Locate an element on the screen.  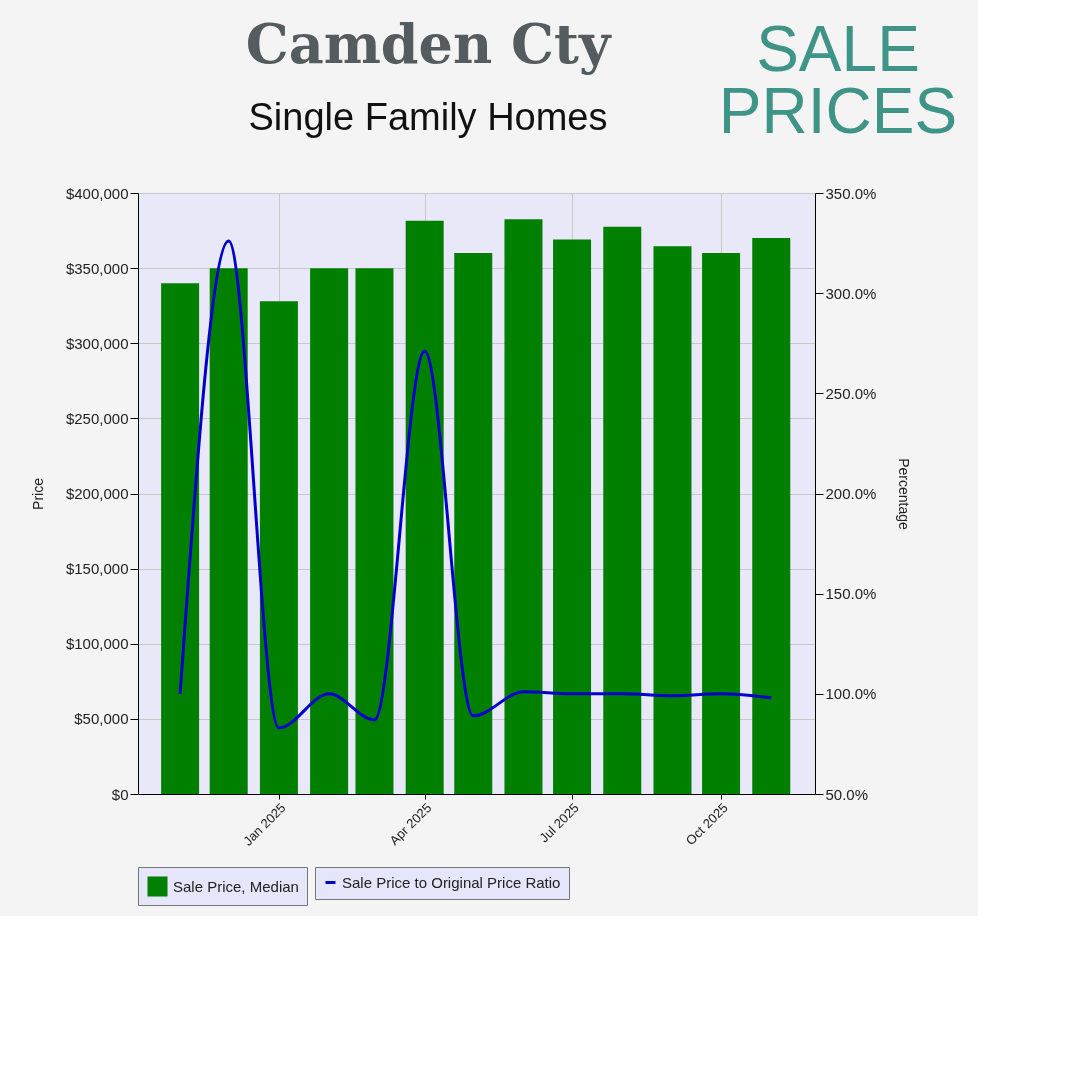
y-axis-title: Price is located at coordinates (37, 493).